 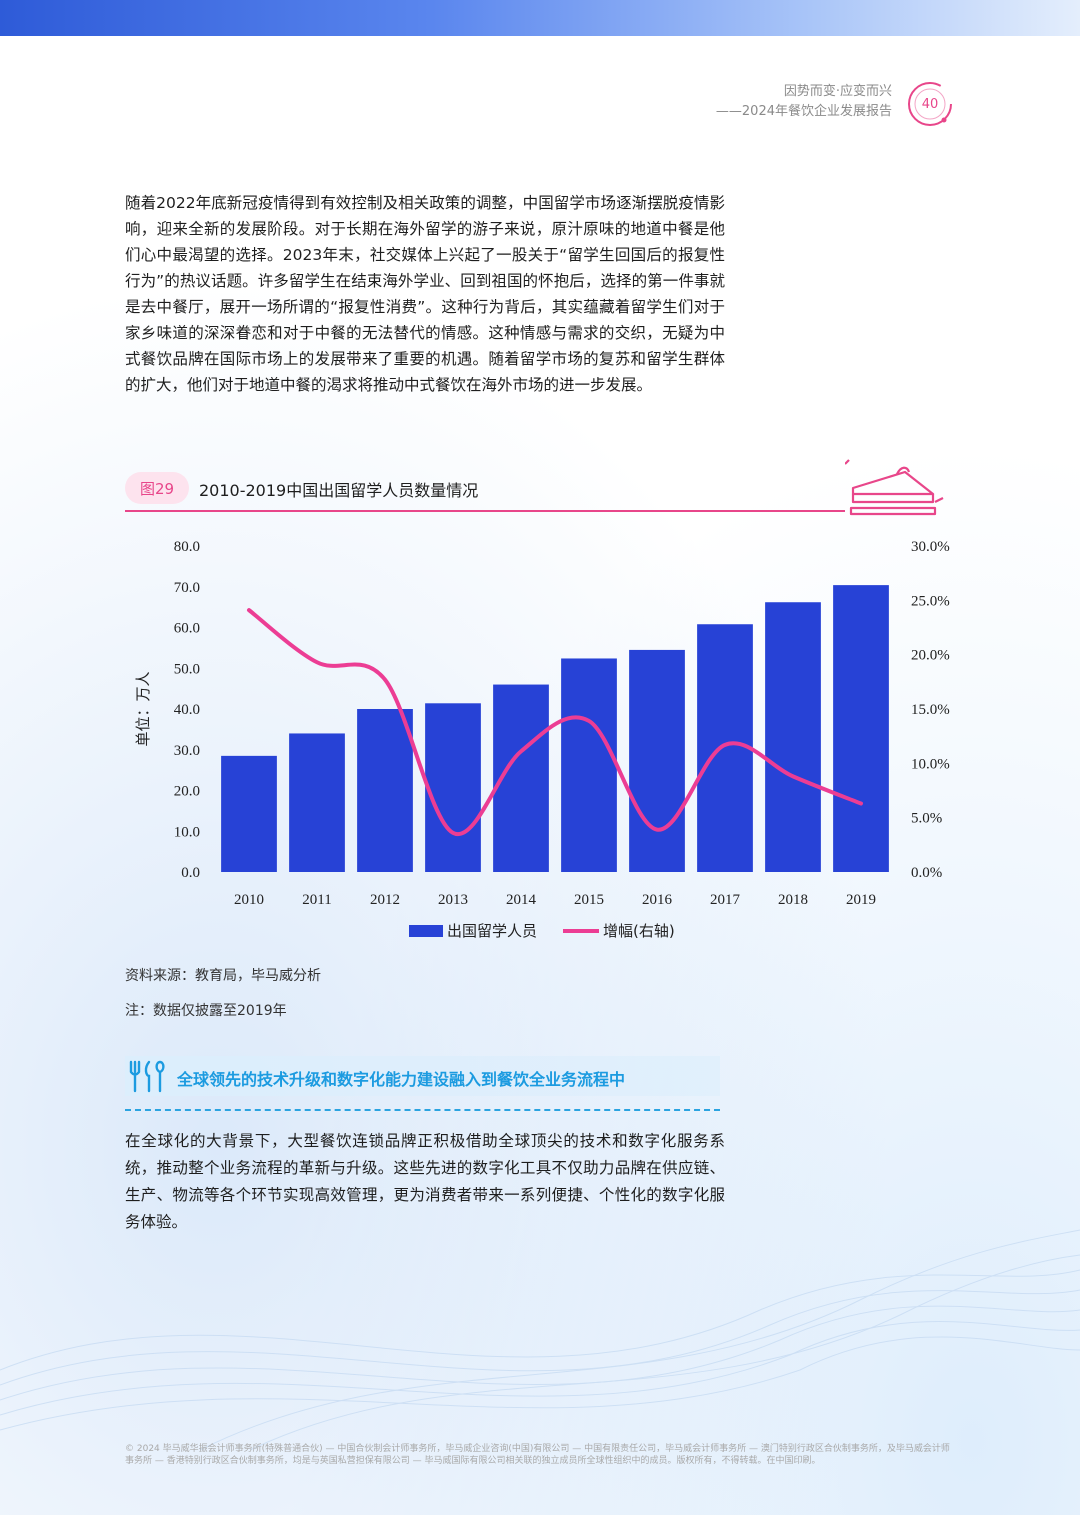 I want to click on report-header: 因势而变·应变而兴 ——2024年餐饮企业发展报告, so click(x=804, y=102).